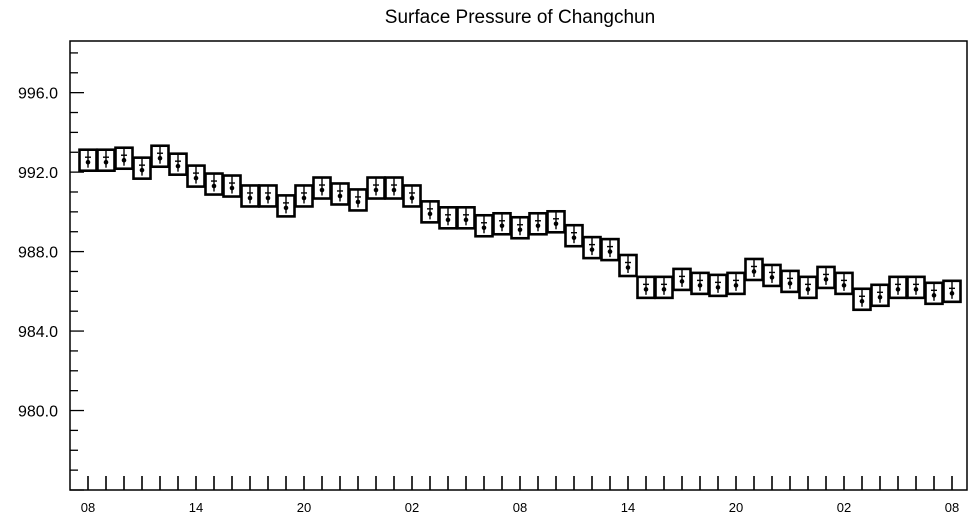  I want to click on y-tick-label: 980.0, so click(38, 412).